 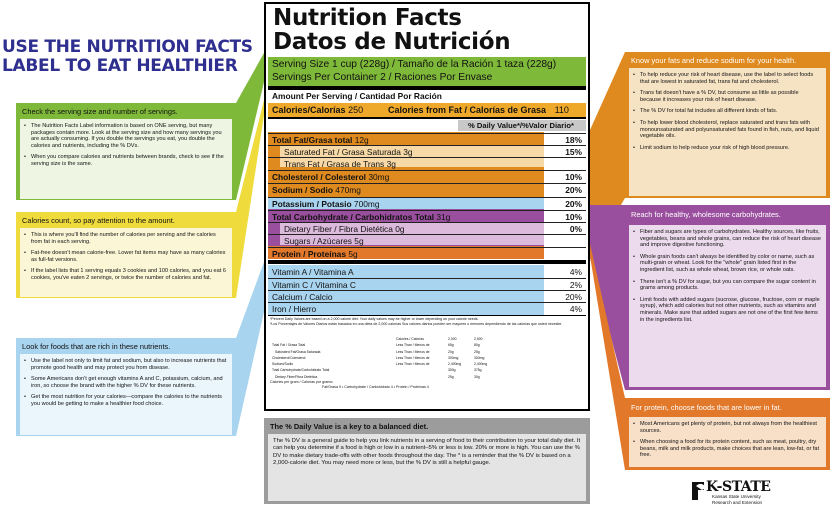 I want to click on vitamin-name: Vitamin A / Vitamina A, so click(x=313, y=272).